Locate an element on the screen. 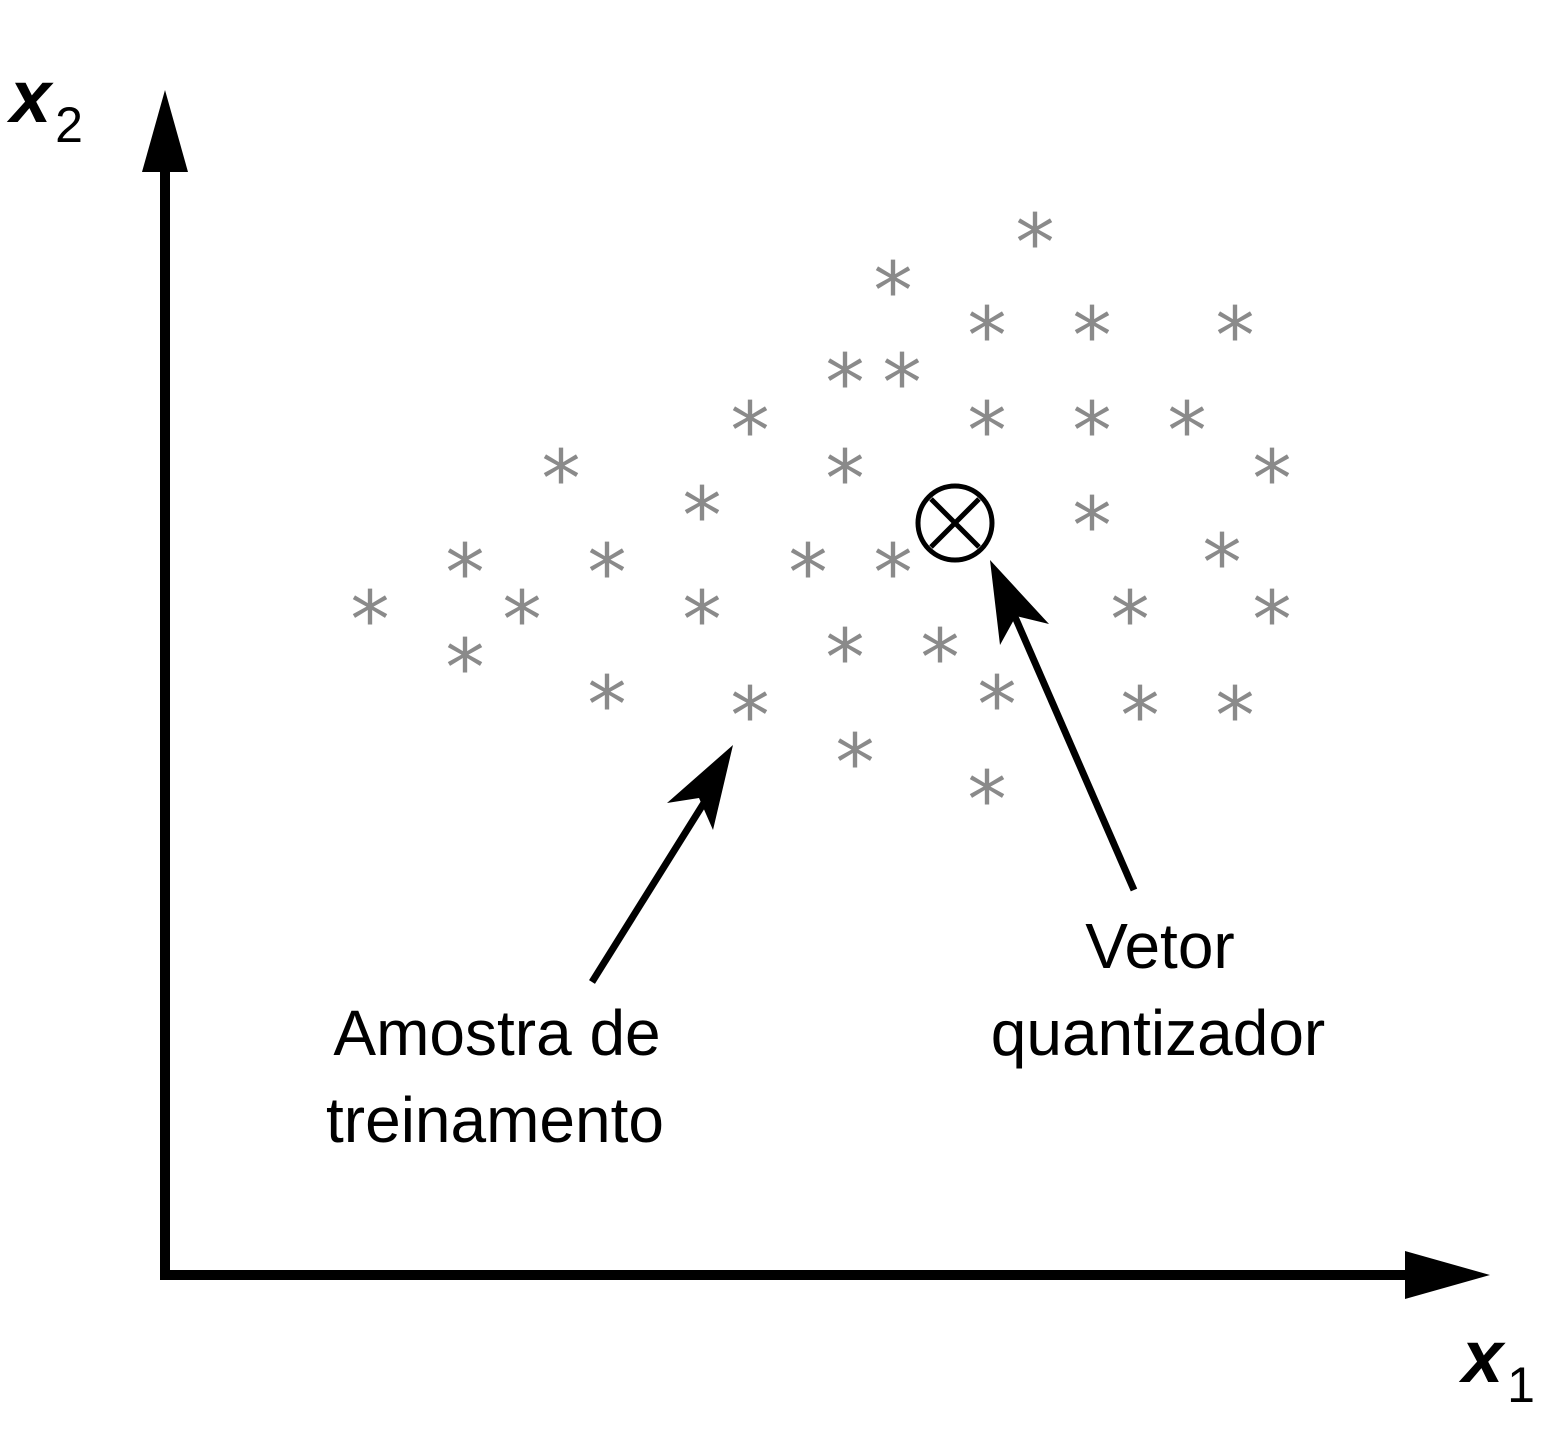 The width and height of the screenshot is (1561, 1443). sample-pointer-shaft is located at coordinates (652, 886).